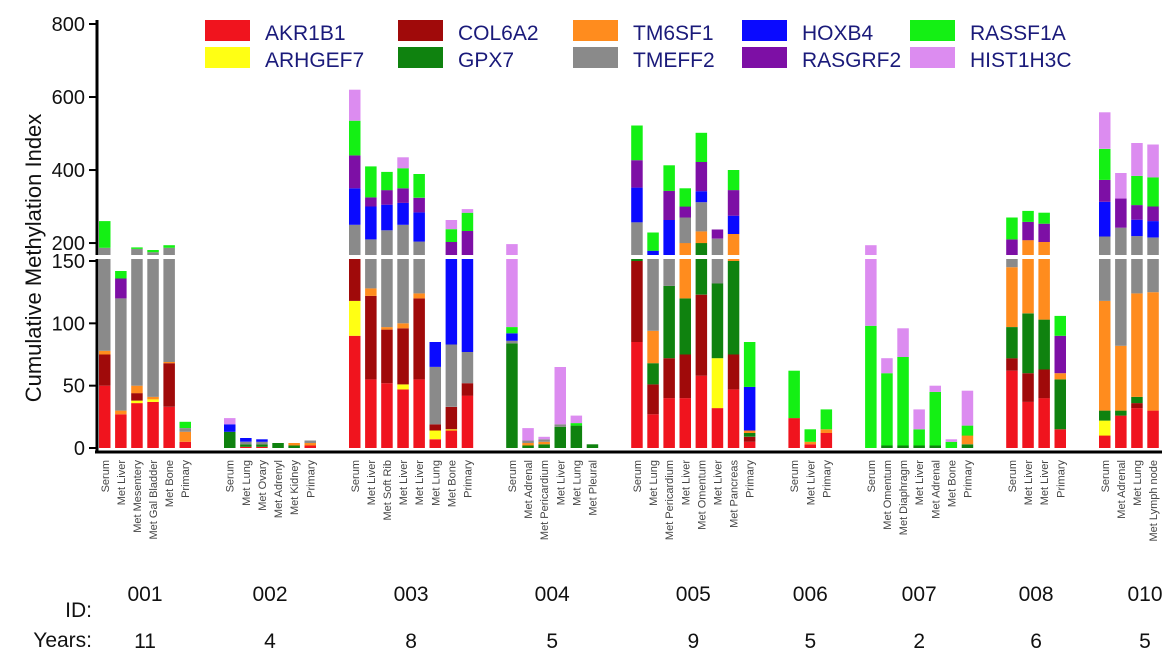 Image resolution: width=1163 pixels, height=656 pixels. Describe the element at coordinates (469, 479) in the screenshot. I see `x-label-003-primary-7: Primary` at that location.